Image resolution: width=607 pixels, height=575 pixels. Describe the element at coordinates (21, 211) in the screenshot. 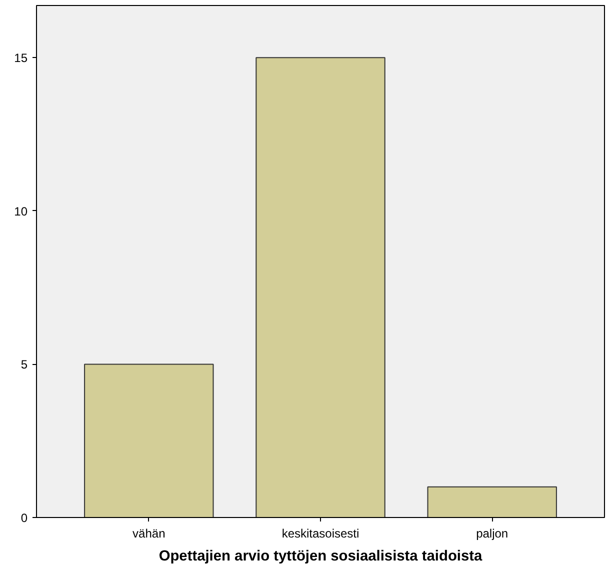

I see `y-tick-label: 10` at that location.